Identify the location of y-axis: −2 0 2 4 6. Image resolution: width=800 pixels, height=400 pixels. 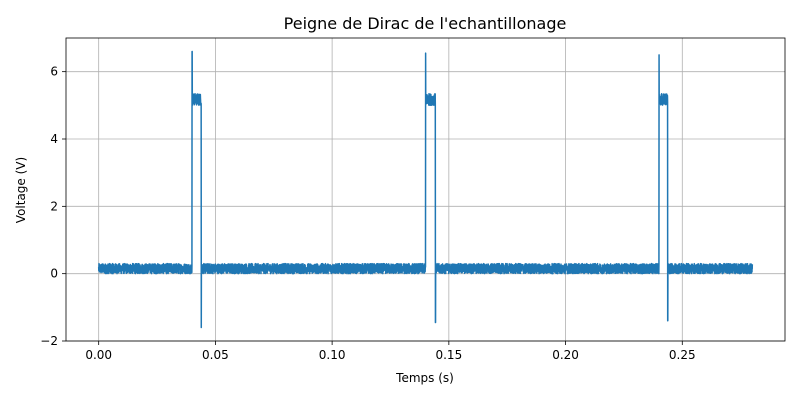
(53, 206).